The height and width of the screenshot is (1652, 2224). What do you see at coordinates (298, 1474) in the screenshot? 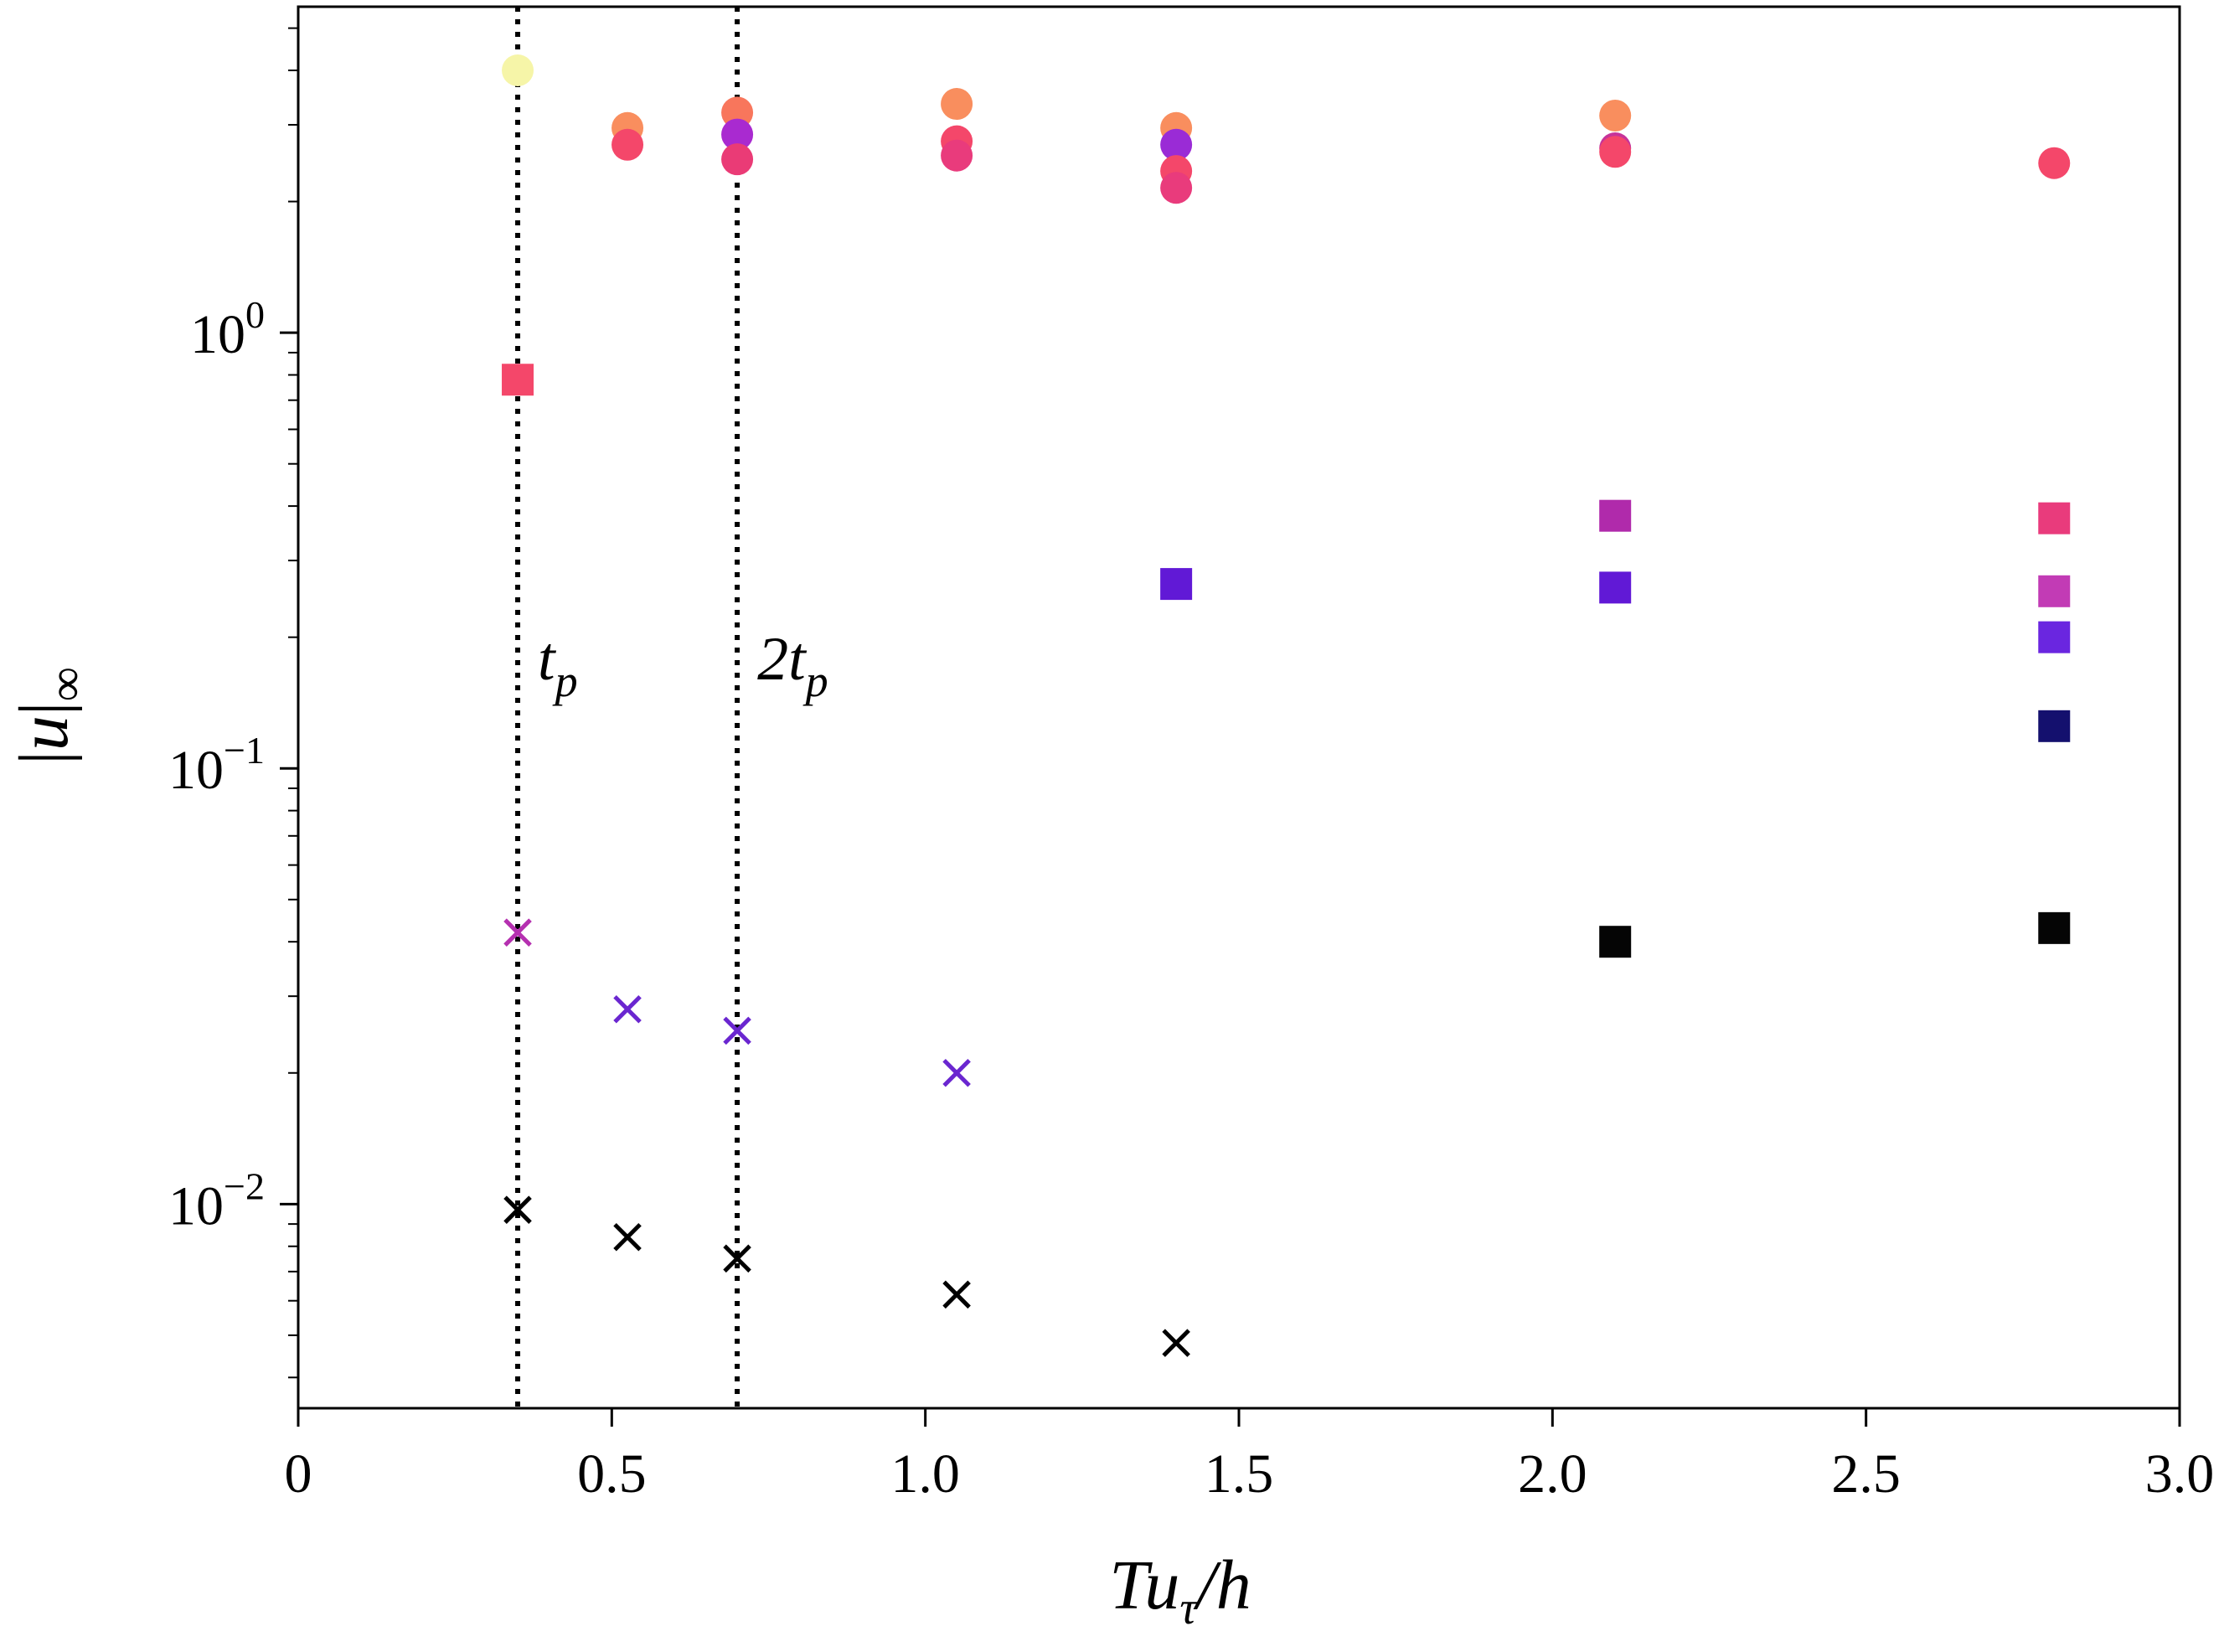
I see `x-tick-label: 0` at bounding box center [298, 1474].